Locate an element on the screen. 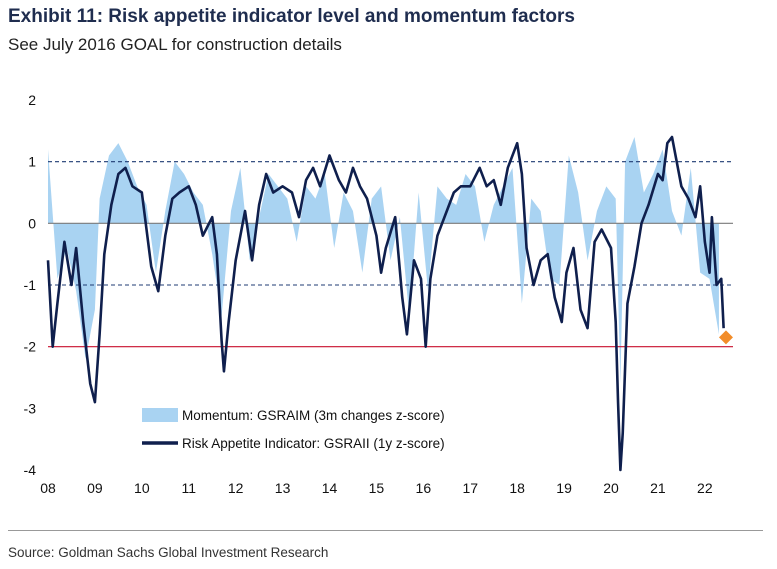  latest-value-marker is located at coordinates (725, 337).